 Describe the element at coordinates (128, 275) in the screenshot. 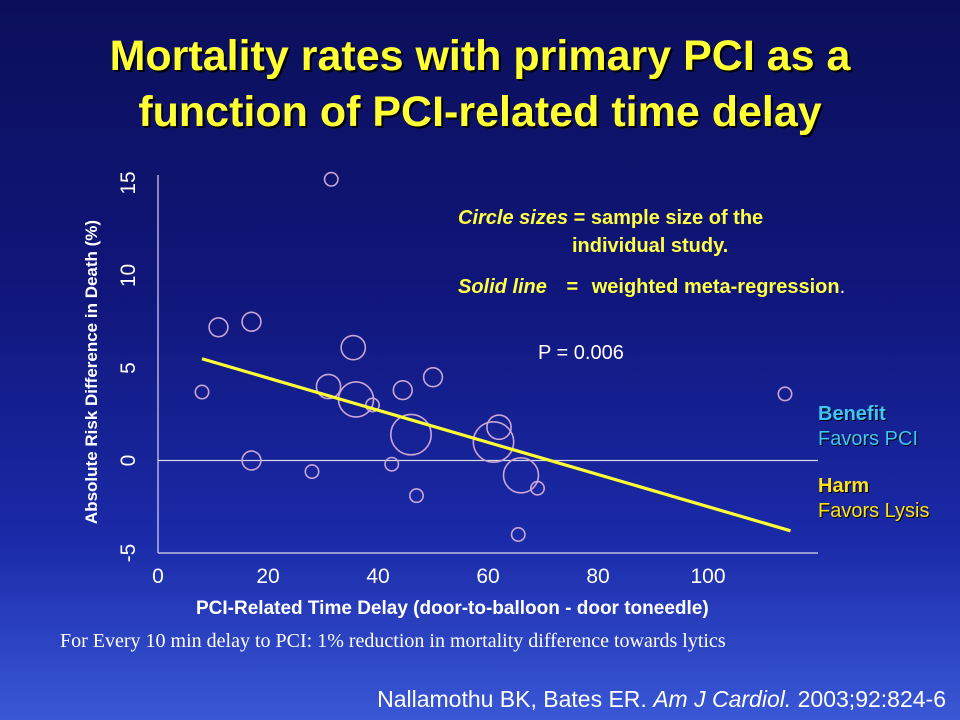

I see `y-tick-label: 10` at that location.